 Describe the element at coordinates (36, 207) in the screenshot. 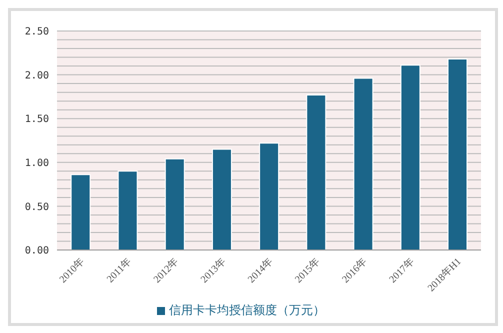

I see `y-tick-label: 0.50` at that location.